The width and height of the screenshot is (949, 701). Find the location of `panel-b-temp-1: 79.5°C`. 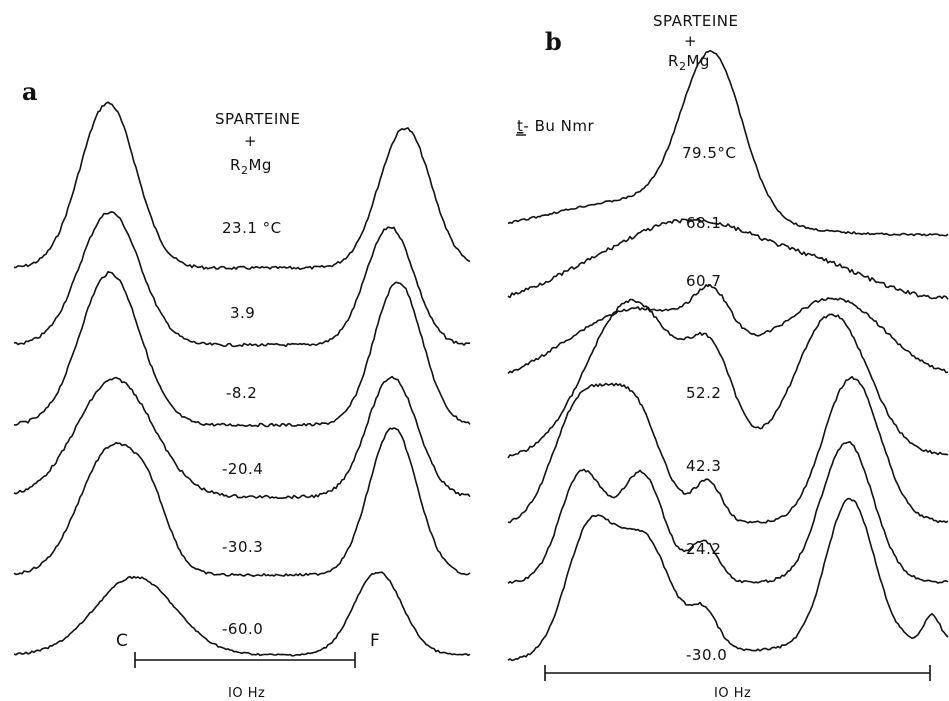

panel-b-temp-1: 79.5°C is located at coordinates (709, 153).